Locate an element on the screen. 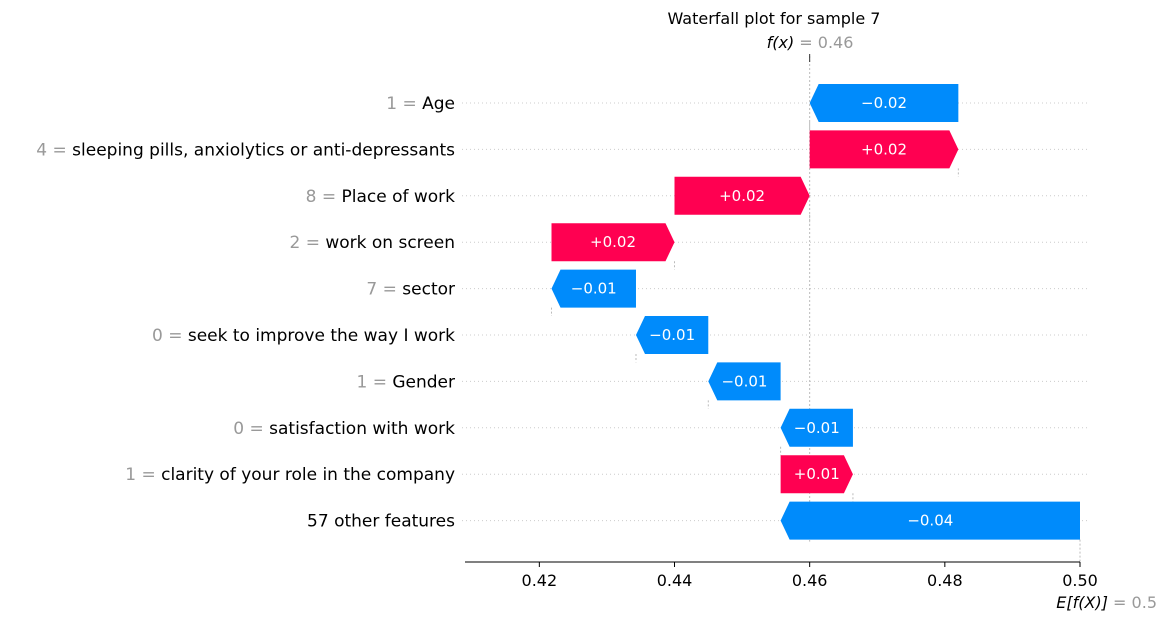  feature-label: 0 = satisfaction with work is located at coordinates (344, 429).